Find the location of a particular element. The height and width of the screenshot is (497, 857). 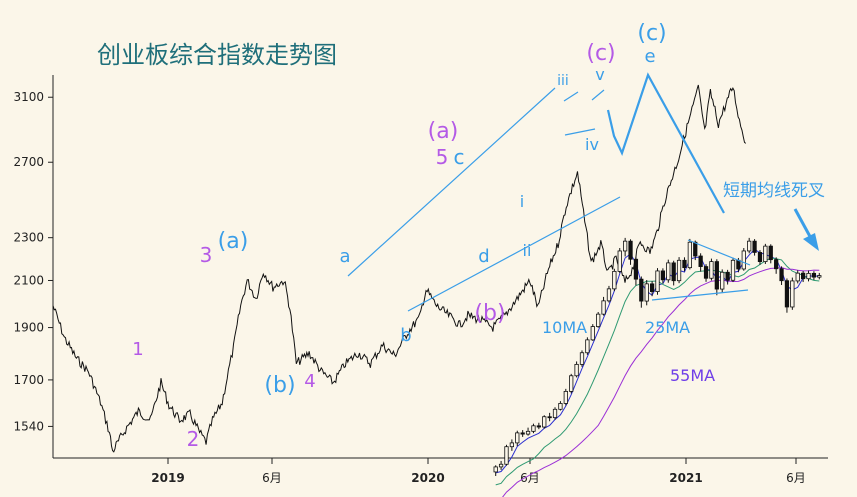

trend-channel-upper is located at coordinates (451, 182).